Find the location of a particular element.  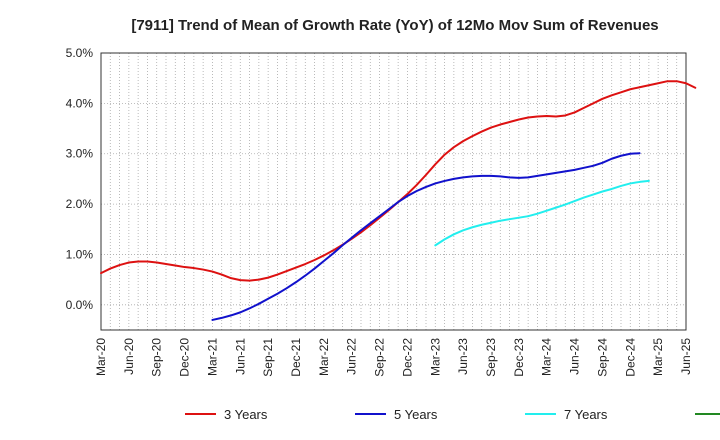

x-tick-label: Mar-20 is located at coordinates (101, 357).